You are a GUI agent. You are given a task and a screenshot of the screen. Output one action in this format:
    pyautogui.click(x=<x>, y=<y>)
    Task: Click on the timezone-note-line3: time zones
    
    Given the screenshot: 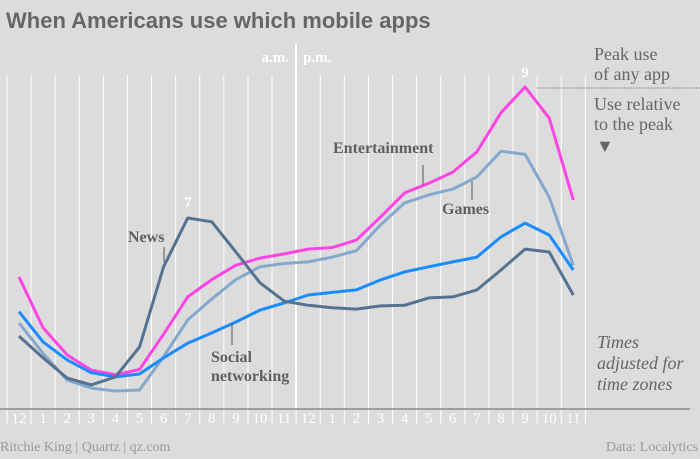 What is the action you would take?
    pyautogui.click(x=635, y=384)
    